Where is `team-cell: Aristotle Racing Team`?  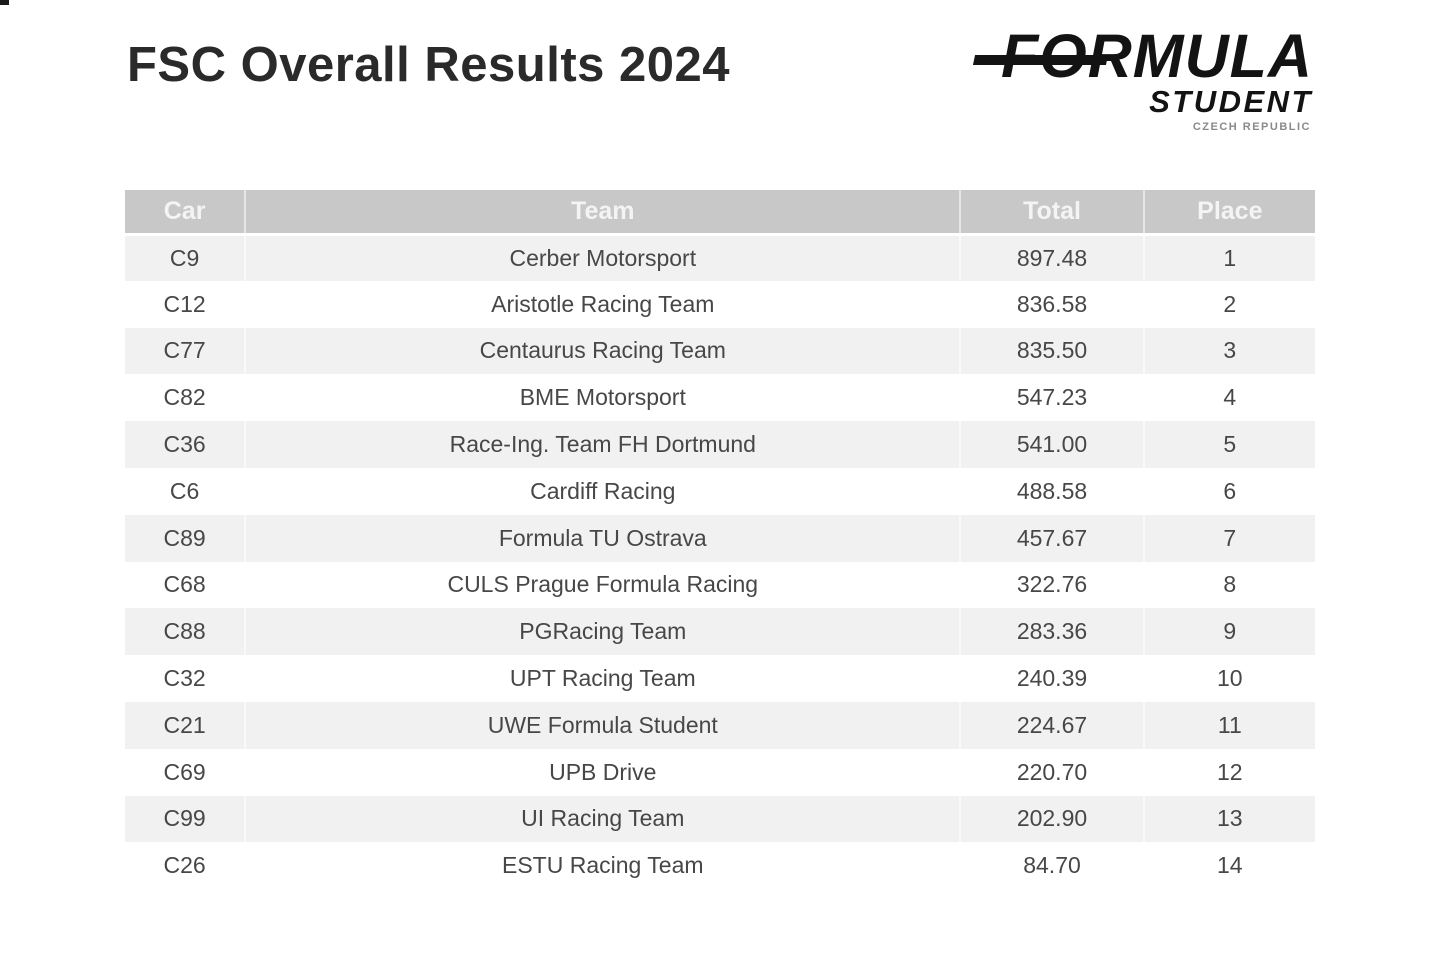 team-cell: Aristotle Racing Team is located at coordinates (603, 304).